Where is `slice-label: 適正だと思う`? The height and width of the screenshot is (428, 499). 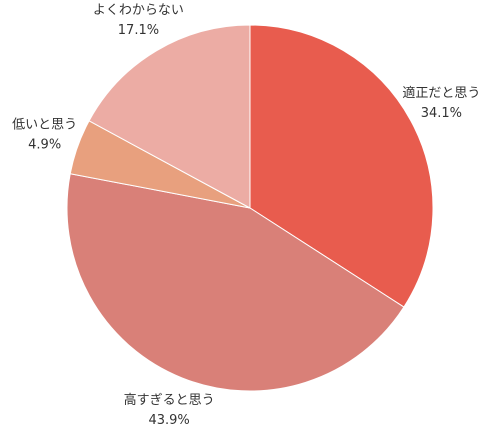 slice-label: 適正だと思う is located at coordinates (441, 93).